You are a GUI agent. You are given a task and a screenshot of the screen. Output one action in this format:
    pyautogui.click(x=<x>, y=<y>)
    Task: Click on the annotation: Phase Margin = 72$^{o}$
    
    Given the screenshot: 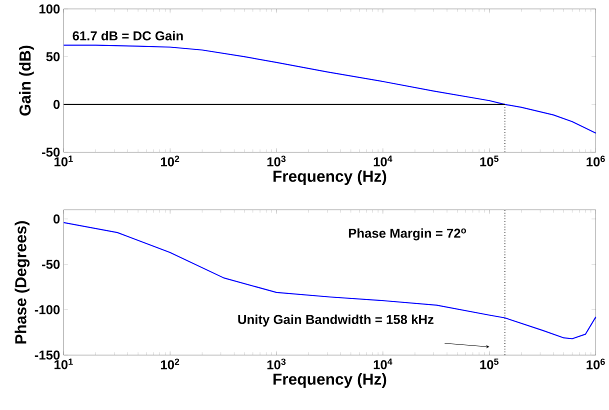 What is the action you would take?
    pyautogui.click(x=407, y=234)
    